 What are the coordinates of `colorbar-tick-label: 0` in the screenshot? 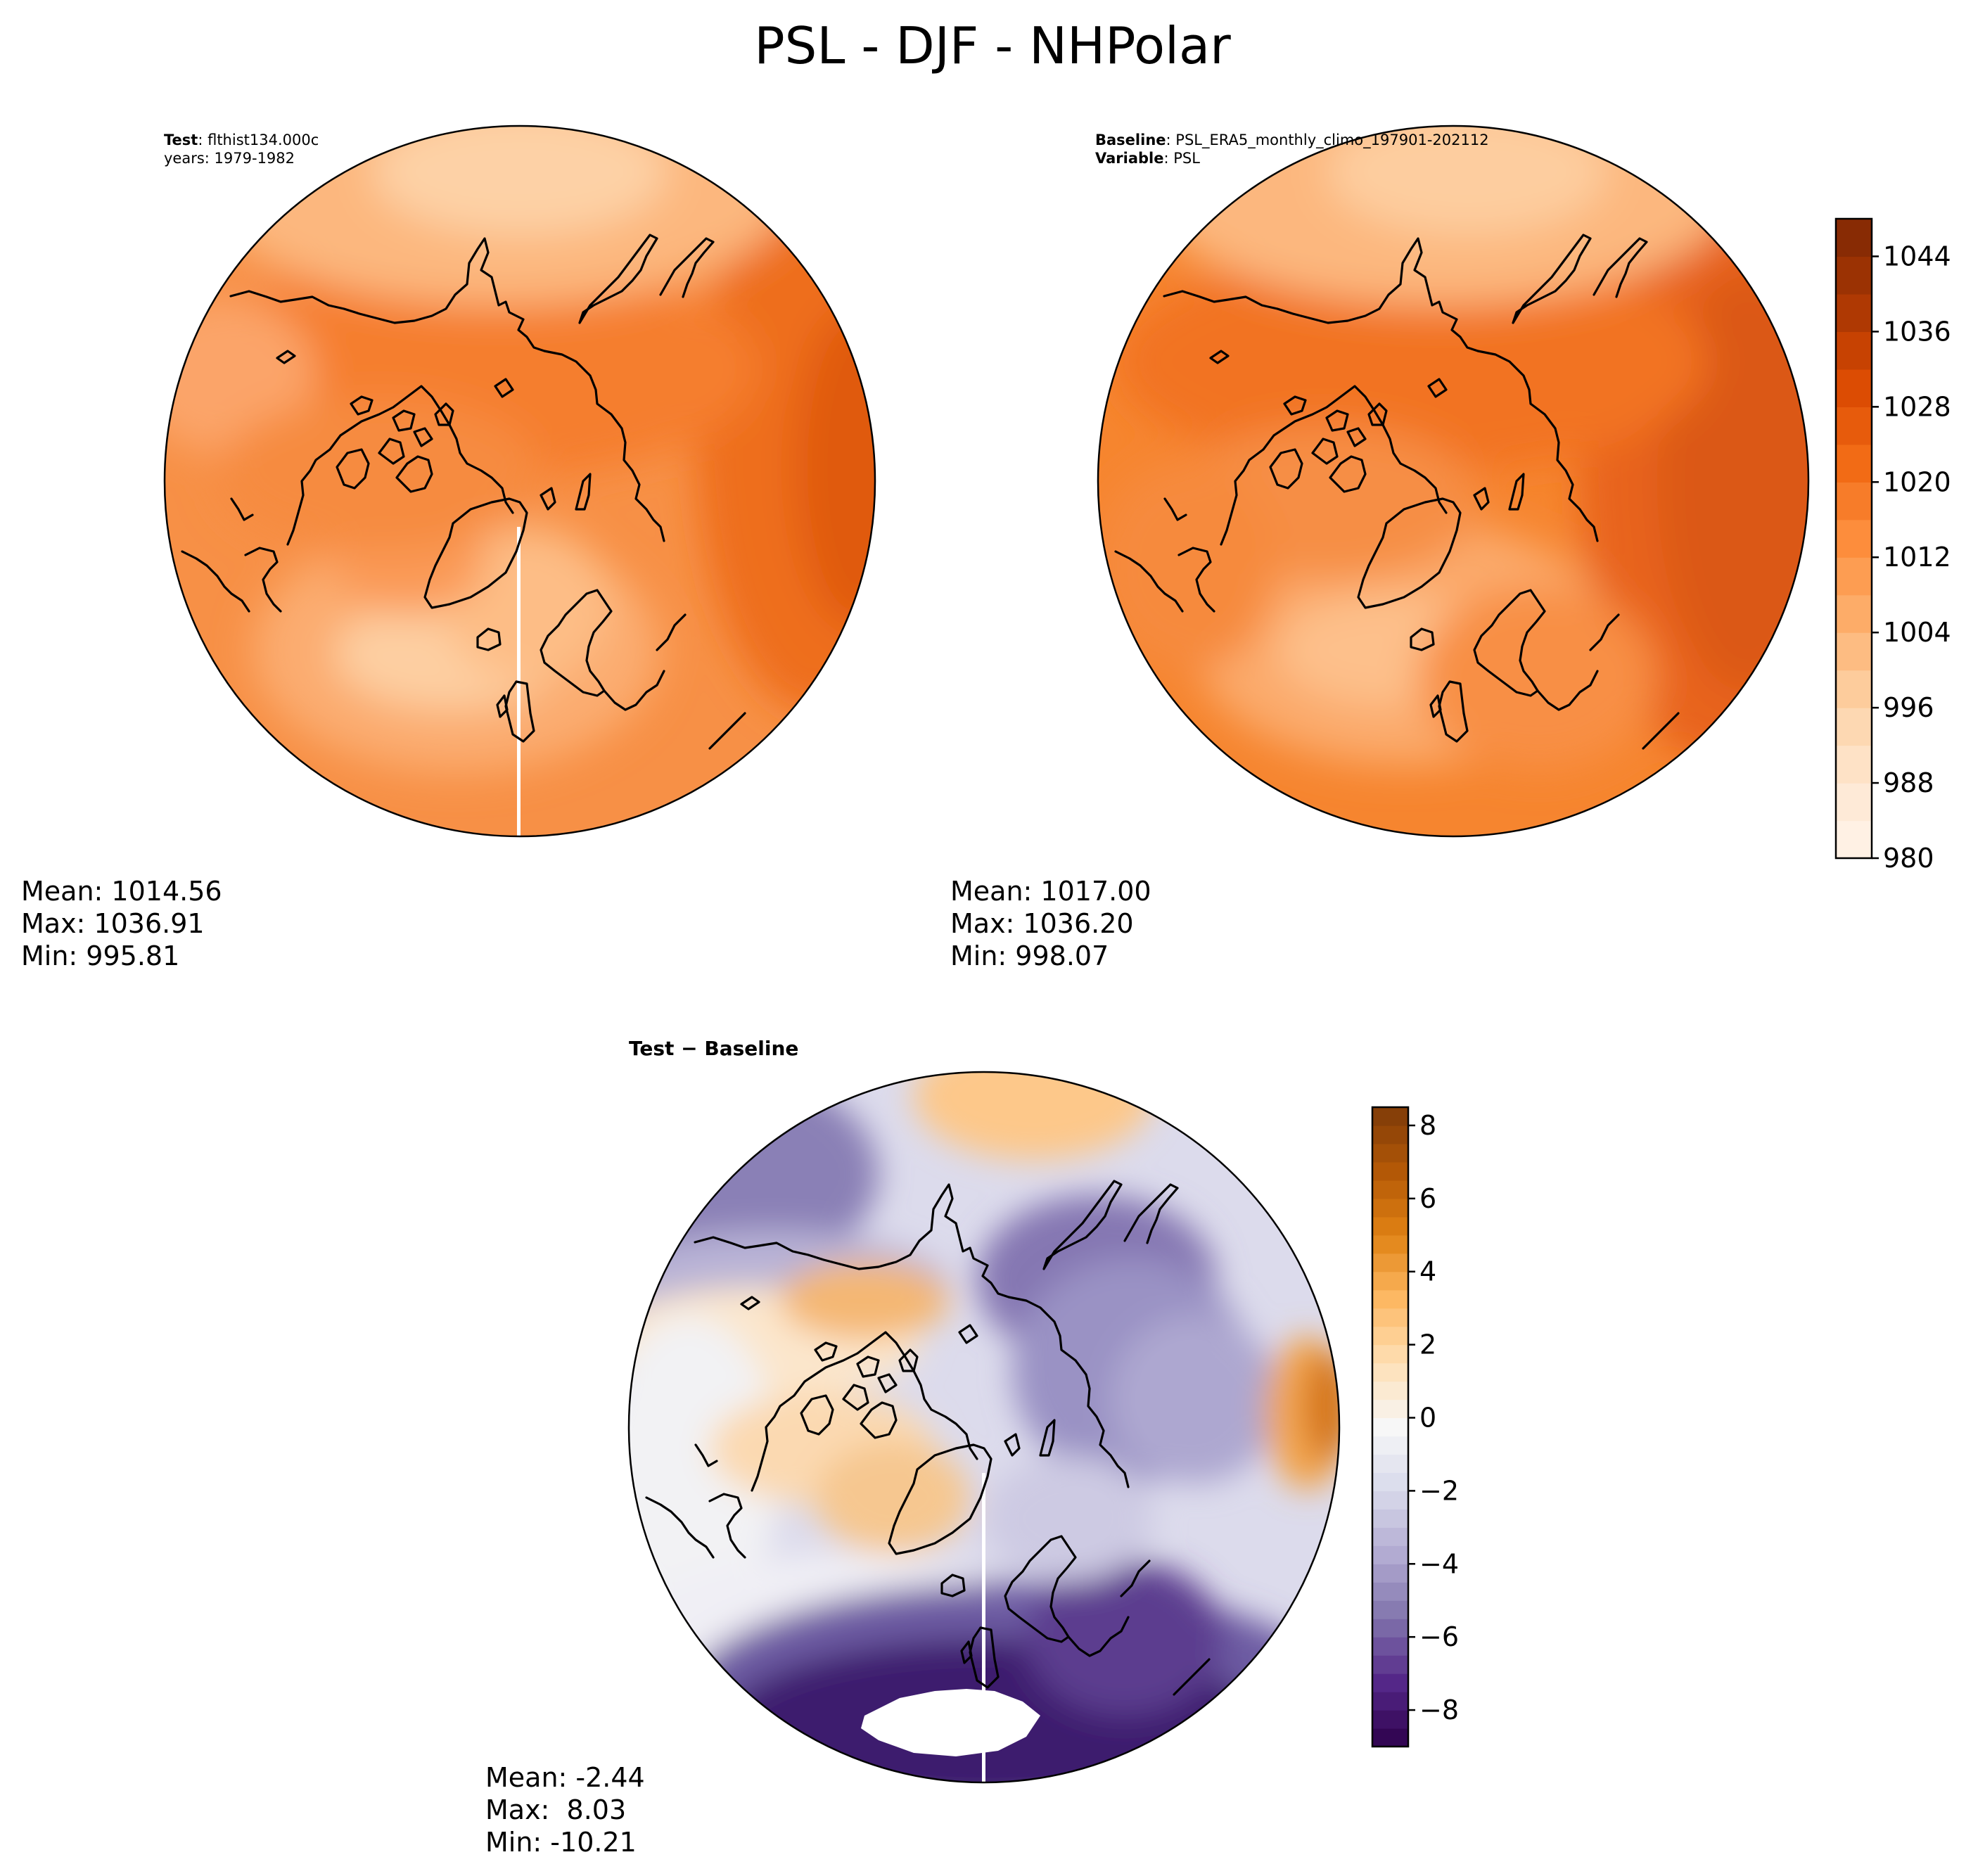 It's located at (1427, 1418).